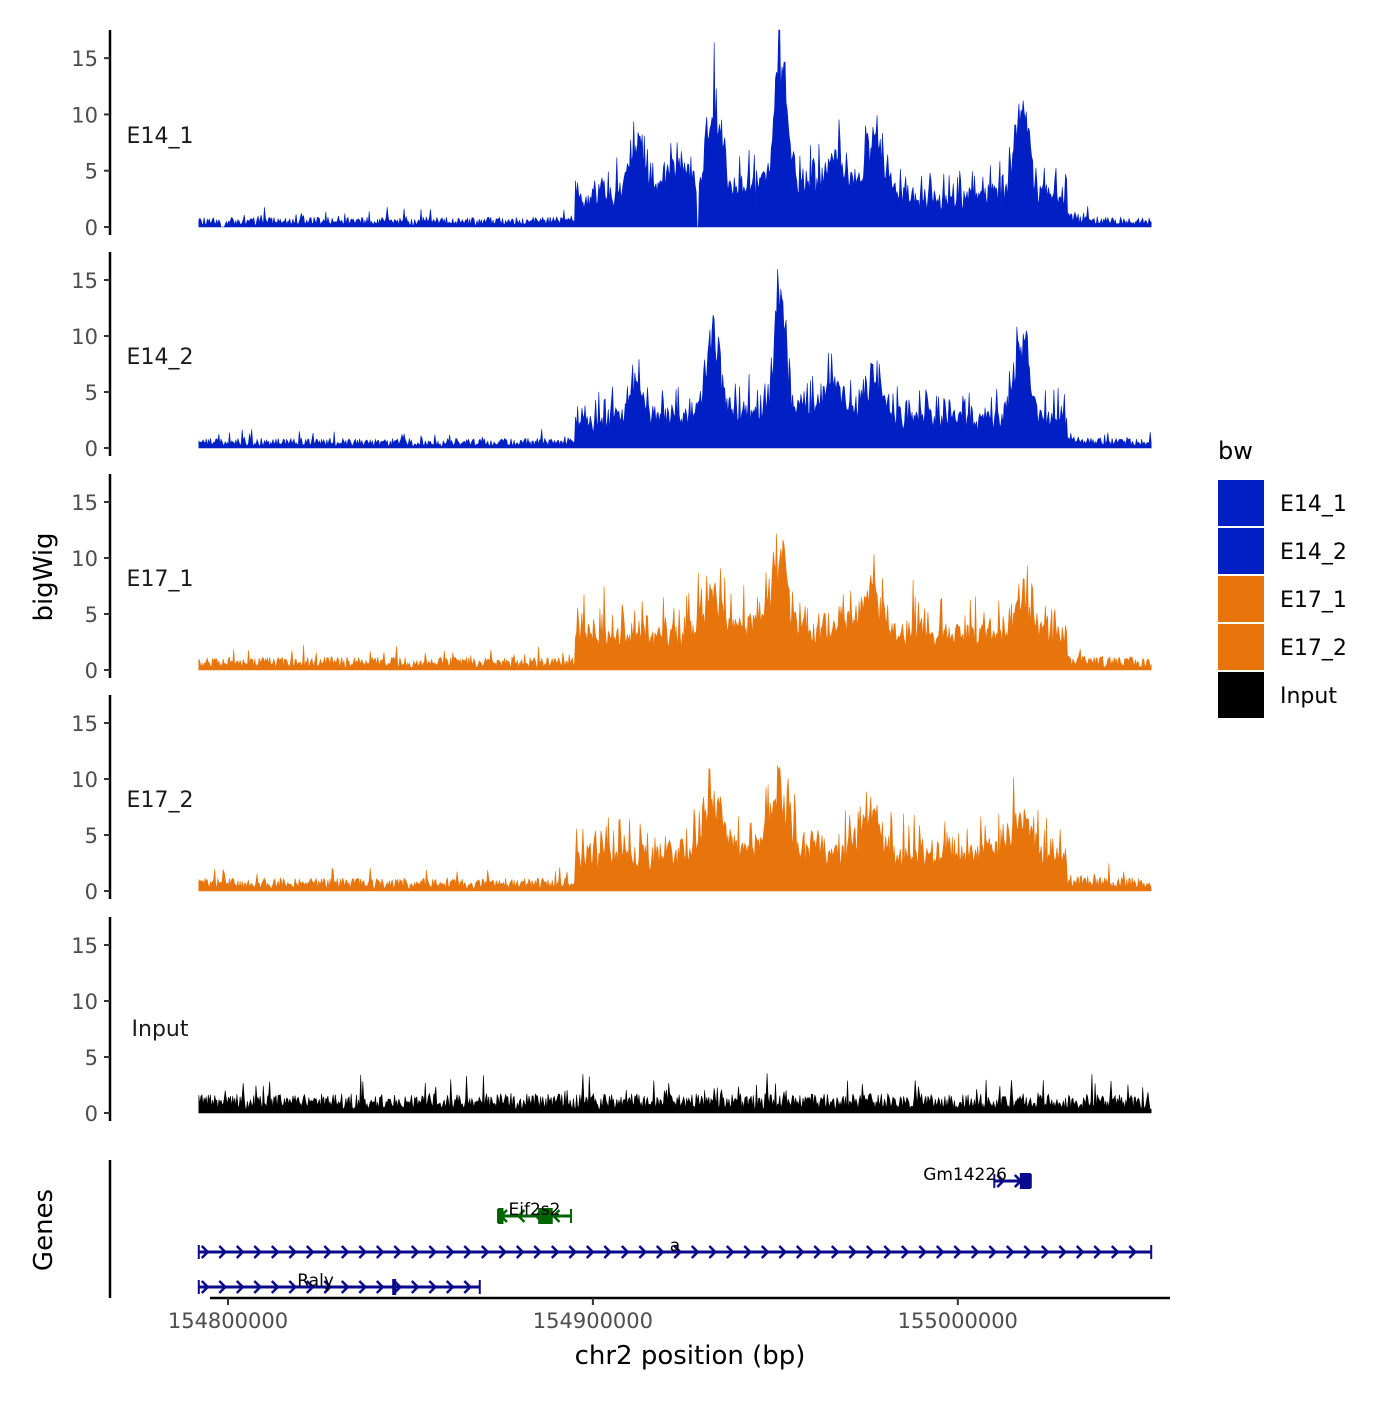 Image resolution: width=1400 pixels, height=1404 pixels. I want to click on x-axis: 154800000 154900000 155000000, so click(669, 1314).